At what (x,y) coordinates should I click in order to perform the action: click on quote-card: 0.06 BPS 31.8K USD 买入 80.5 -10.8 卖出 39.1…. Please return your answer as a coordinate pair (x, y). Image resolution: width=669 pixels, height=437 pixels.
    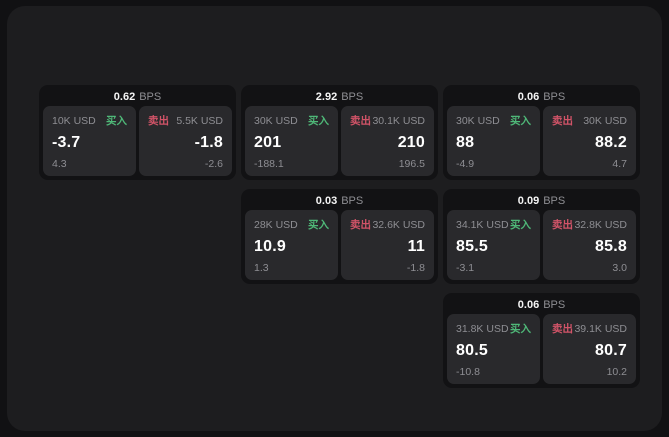
    Looking at the image, I should click on (541, 340).